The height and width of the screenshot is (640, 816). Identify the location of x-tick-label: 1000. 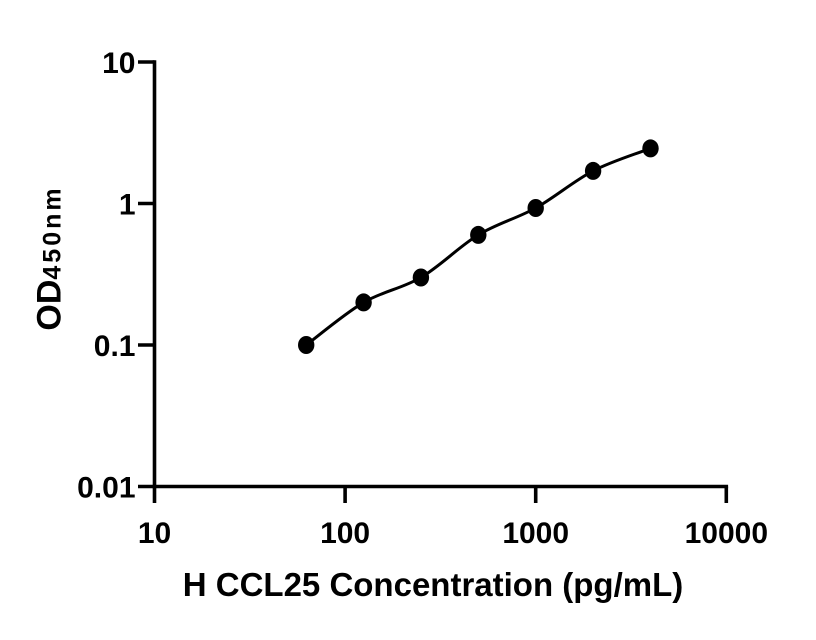
(535, 533).